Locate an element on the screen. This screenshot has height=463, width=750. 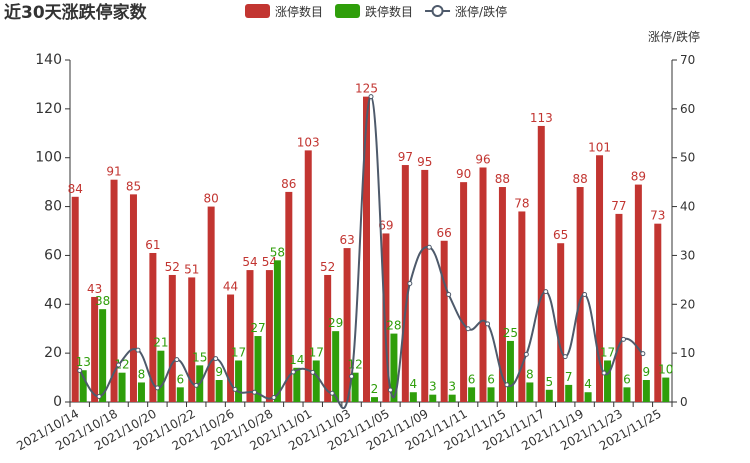
bar-value-label: 77 is located at coordinates (618, 206).